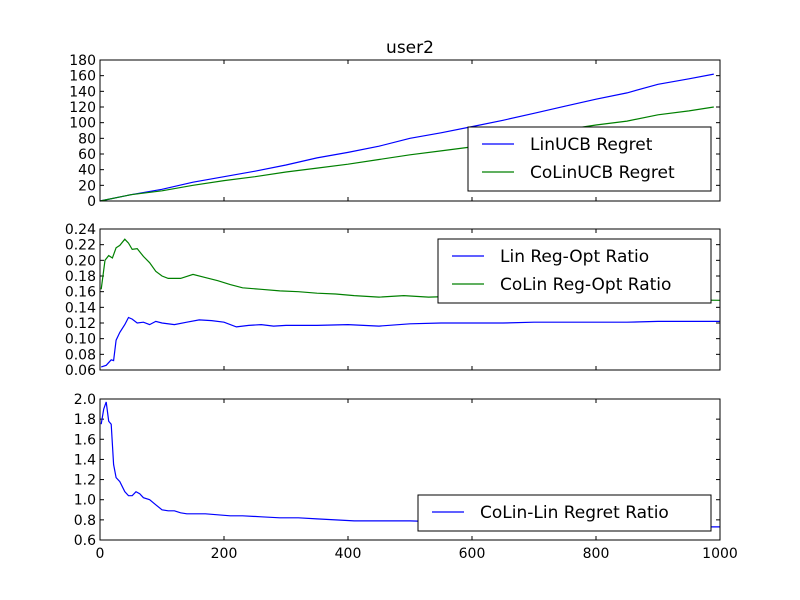 Image resolution: width=800 pixels, height=600 pixels. I want to click on y-tick-label: 160, so click(82, 77).